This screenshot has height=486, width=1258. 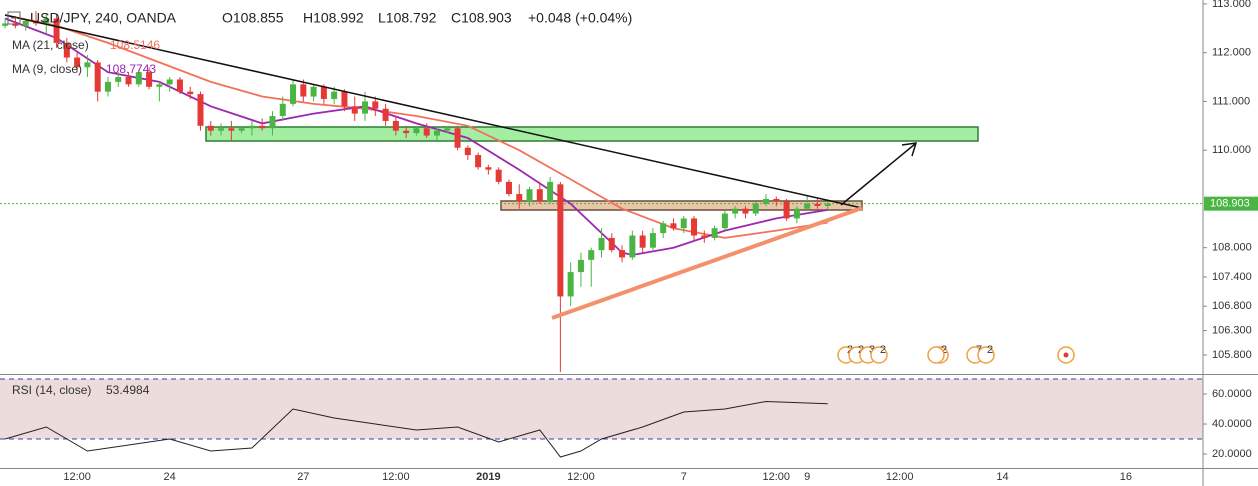 What do you see at coordinates (807, 477) in the screenshot?
I see `x-tick-label: 9` at bounding box center [807, 477].